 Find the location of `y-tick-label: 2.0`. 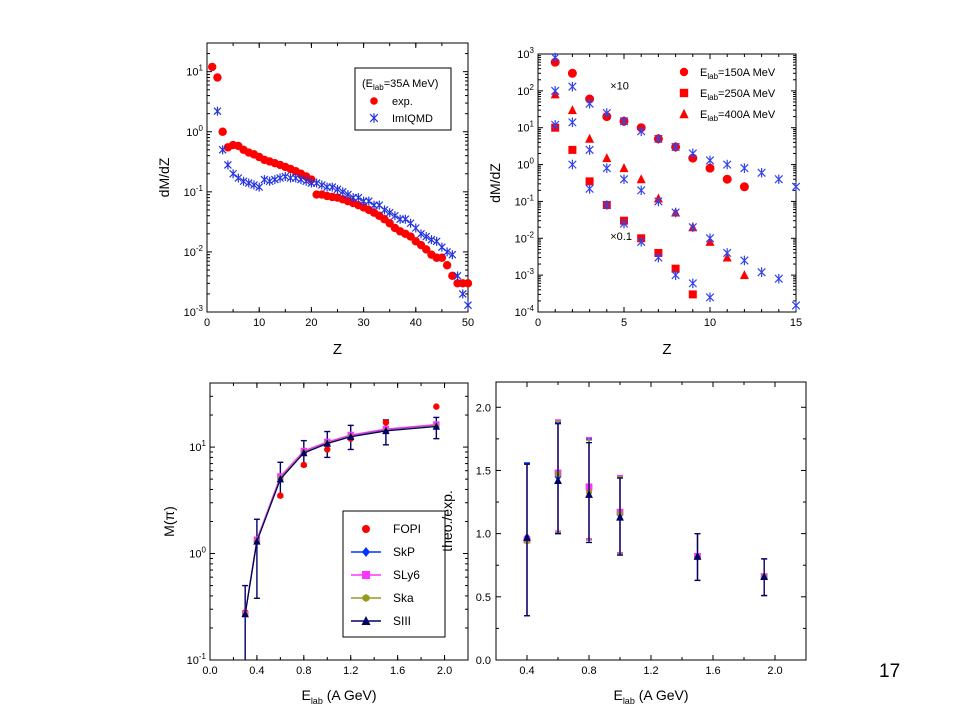

y-tick-label: 2.0 is located at coordinates (483, 408).